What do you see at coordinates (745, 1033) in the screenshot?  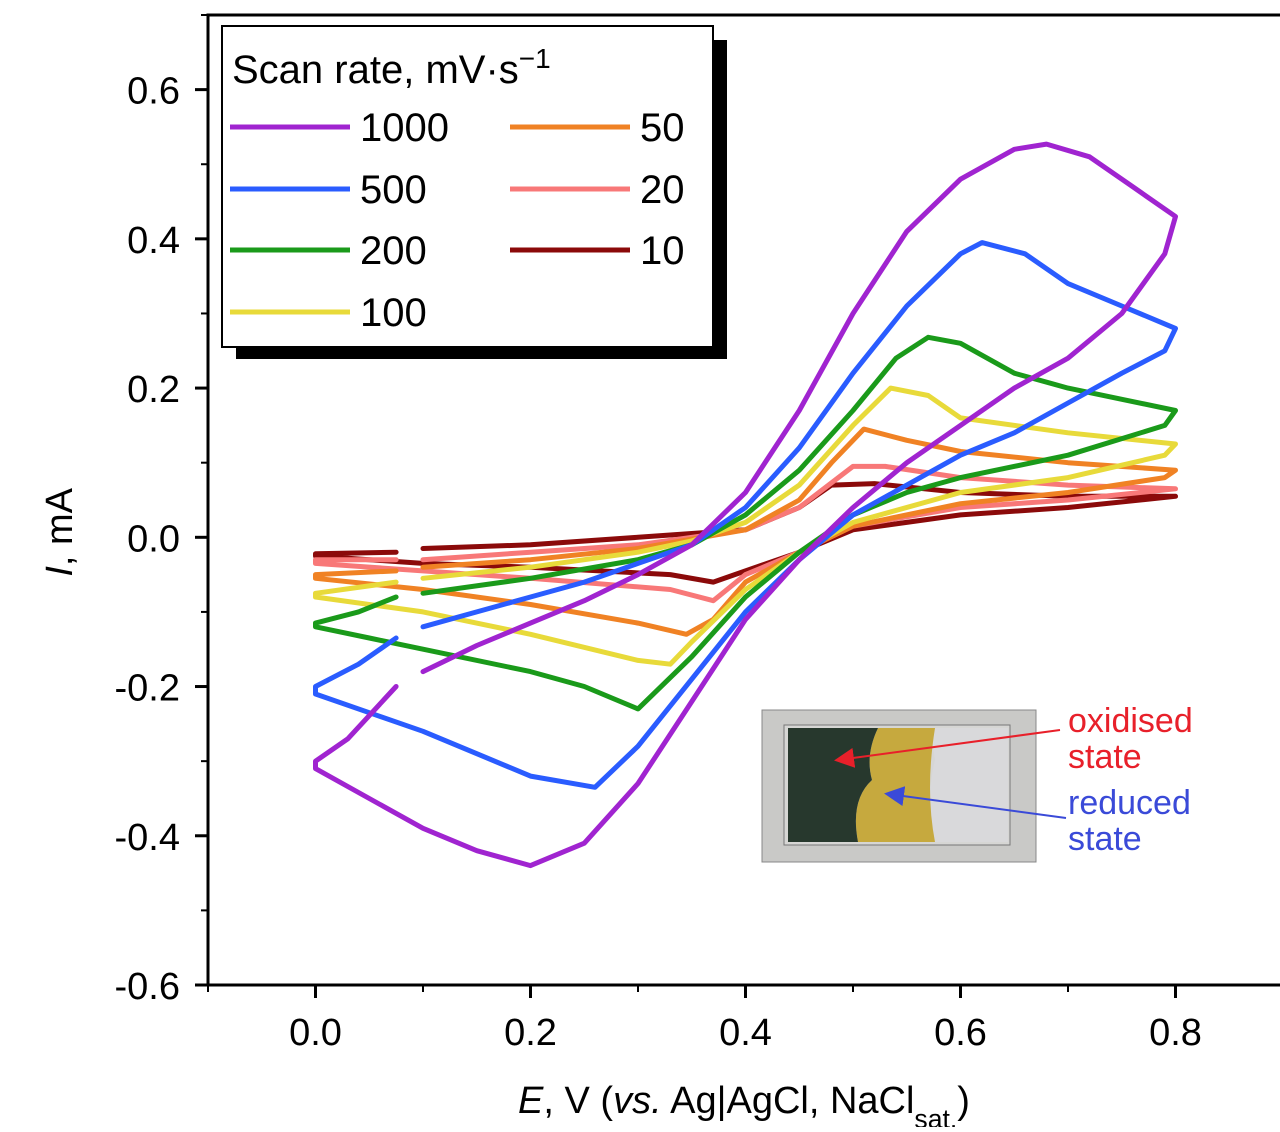 I see `x-tick-label: 0.4` at bounding box center [745, 1033].